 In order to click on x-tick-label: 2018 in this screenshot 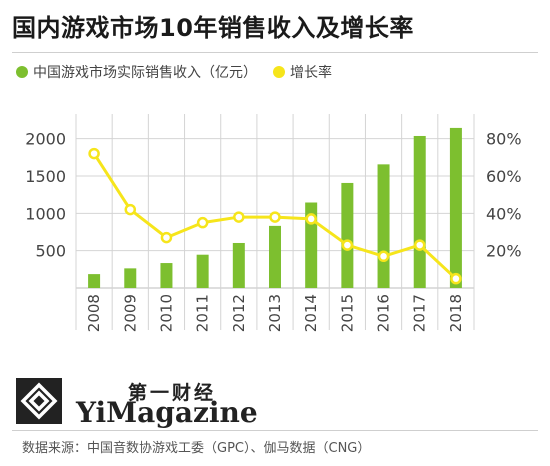, I will do `click(456, 313)`.